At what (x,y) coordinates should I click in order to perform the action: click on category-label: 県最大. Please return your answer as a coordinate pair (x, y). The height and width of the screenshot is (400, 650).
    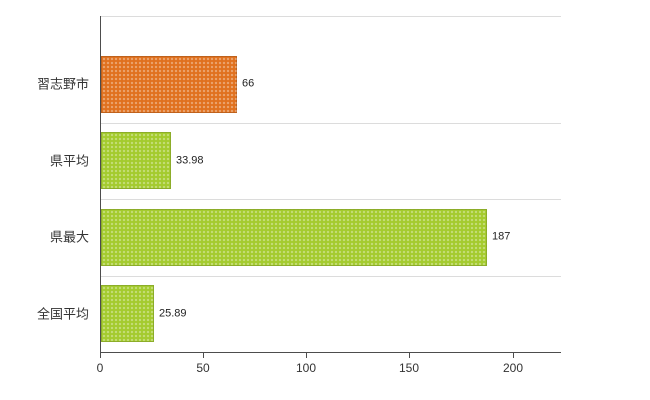
    Looking at the image, I should click on (69, 237).